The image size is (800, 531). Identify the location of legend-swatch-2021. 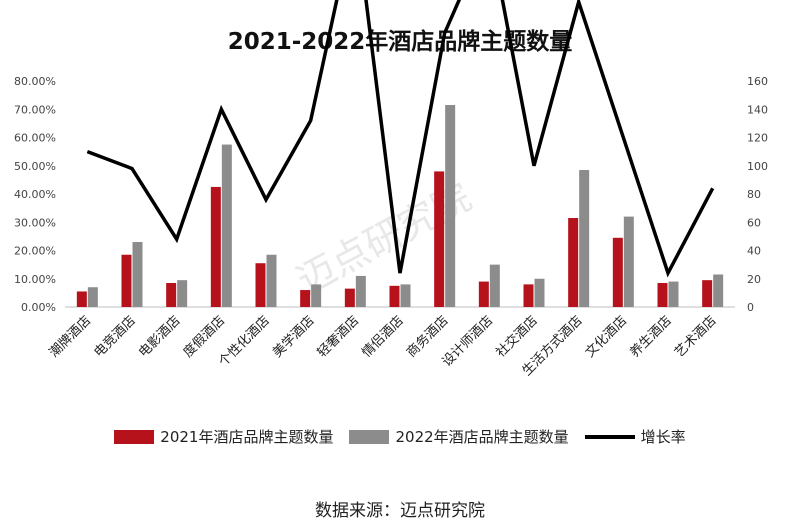
(134, 436).